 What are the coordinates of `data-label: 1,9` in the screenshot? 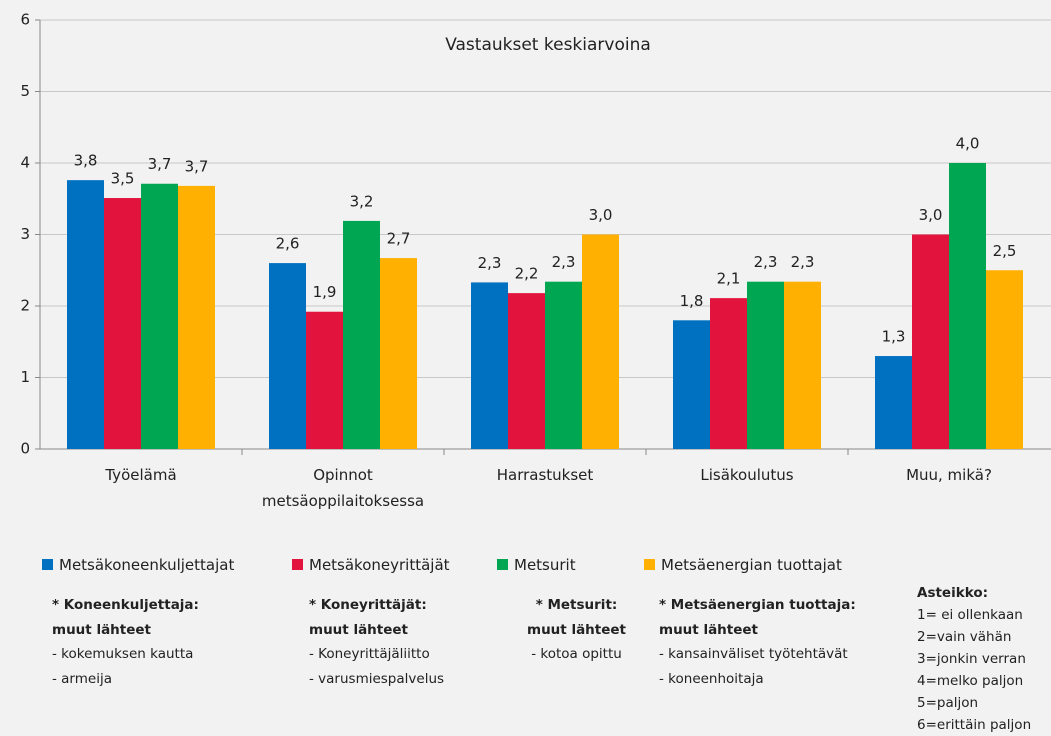 It's located at (325, 292).